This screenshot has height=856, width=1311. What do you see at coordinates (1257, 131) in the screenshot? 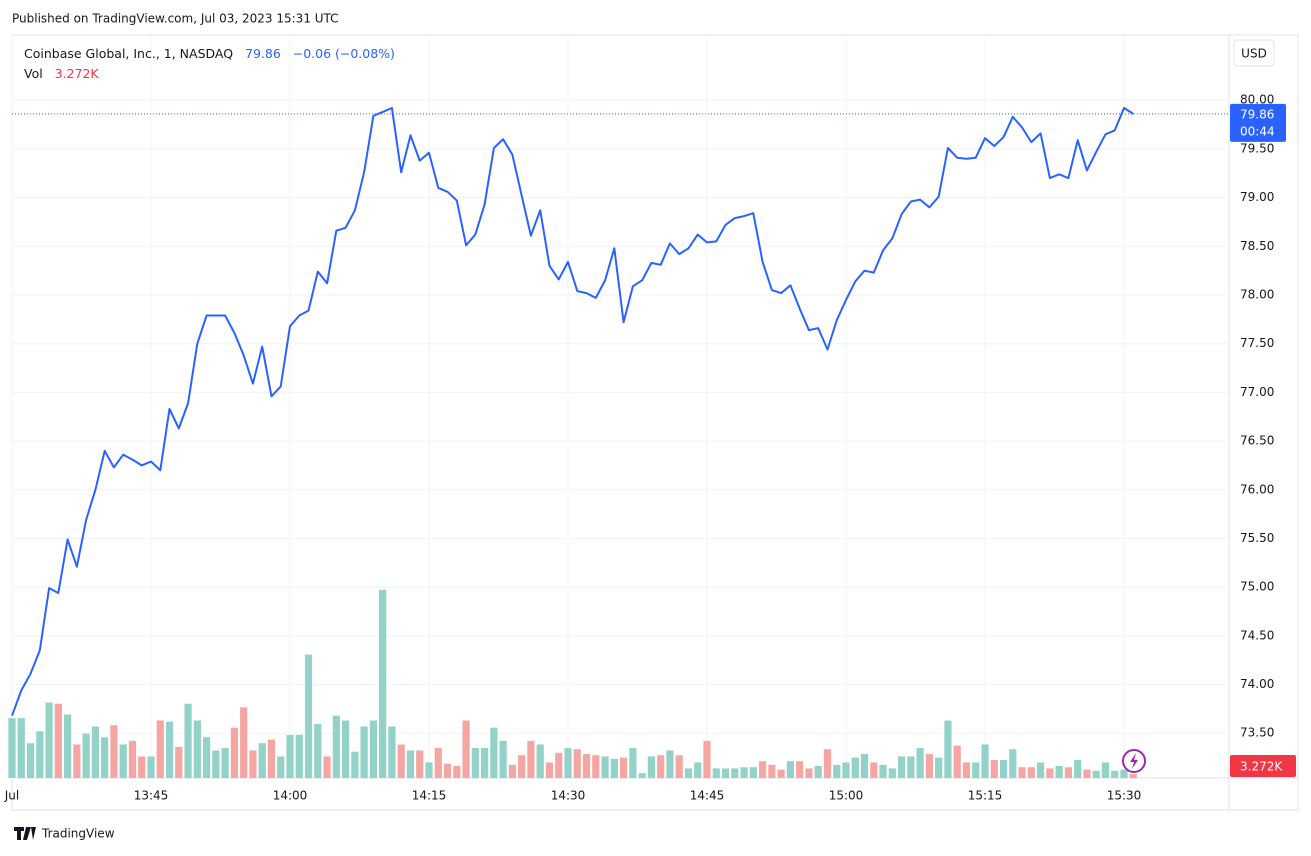
I see `price-tag-countdown: 00:44` at bounding box center [1257, 131].